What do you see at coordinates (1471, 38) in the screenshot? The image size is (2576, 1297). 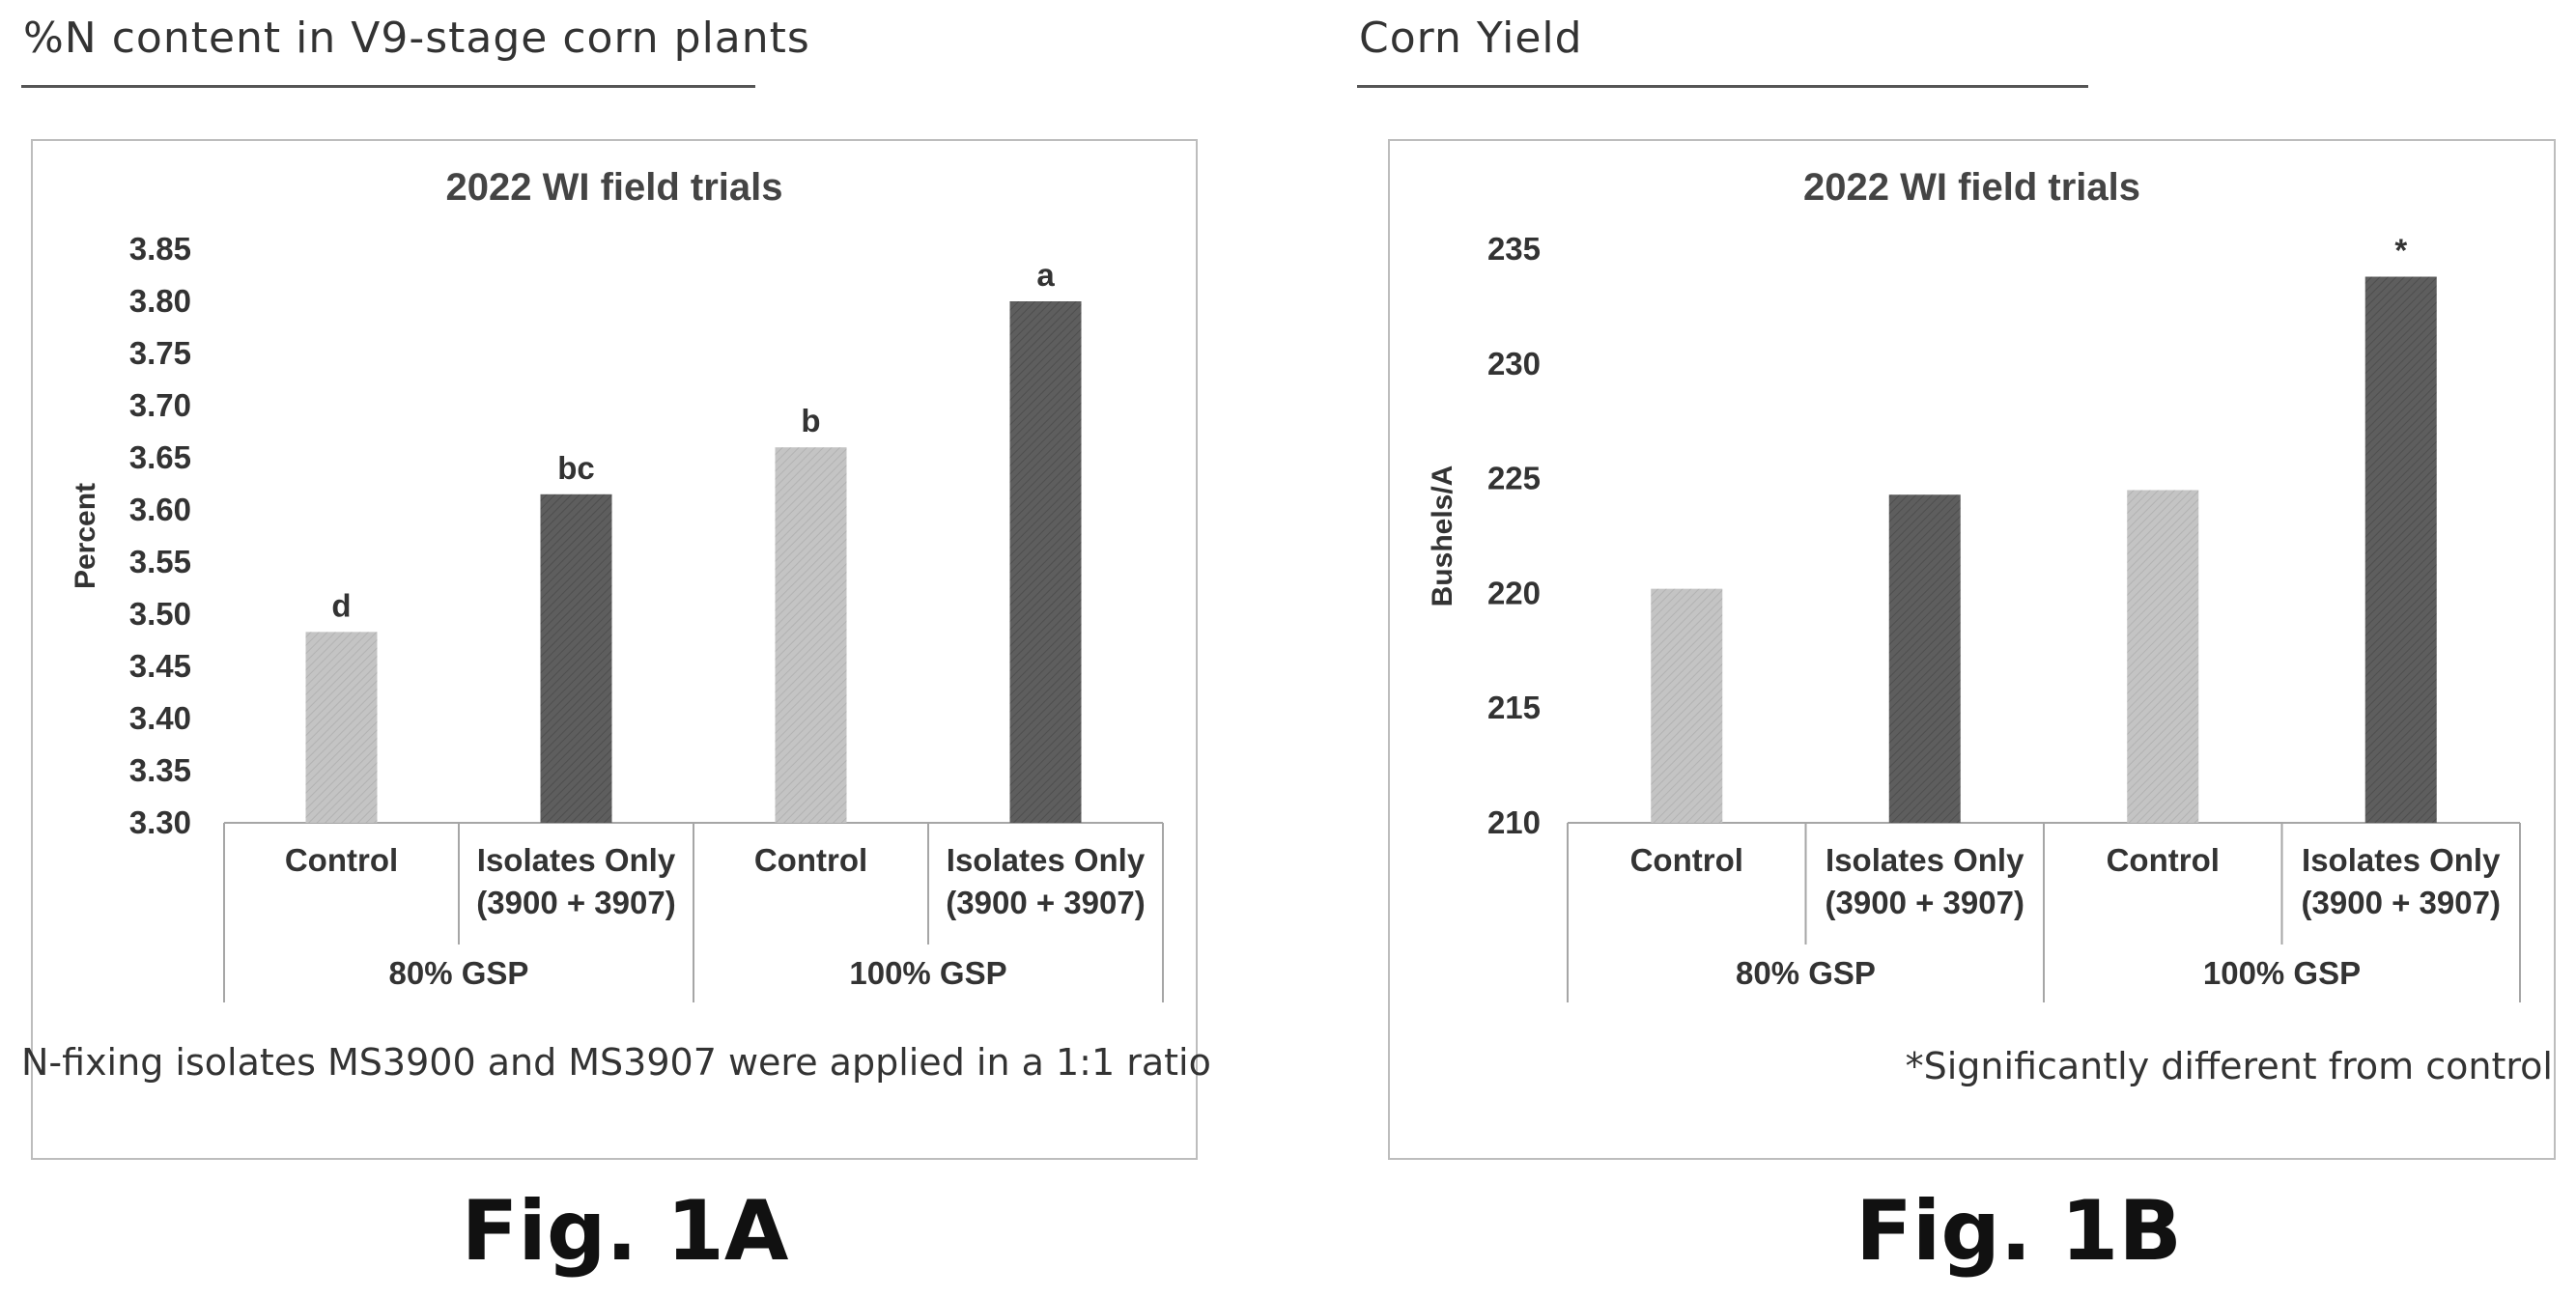 I see `panel-heading: Corn Yield` at bounding box center [1471, 38].